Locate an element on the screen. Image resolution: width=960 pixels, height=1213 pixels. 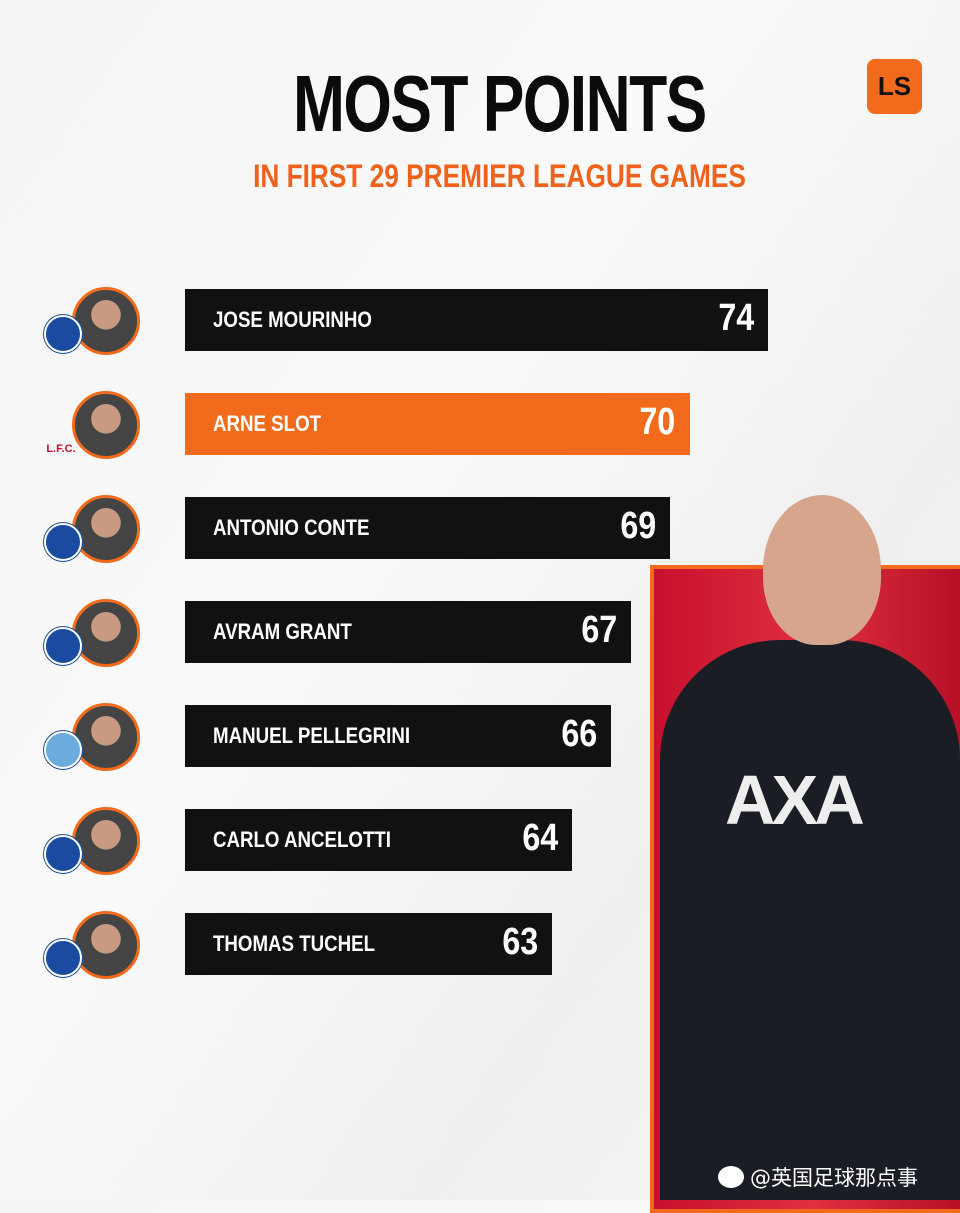
bar-label: JOSE MOURINHO is located at coordinates (292, 319).